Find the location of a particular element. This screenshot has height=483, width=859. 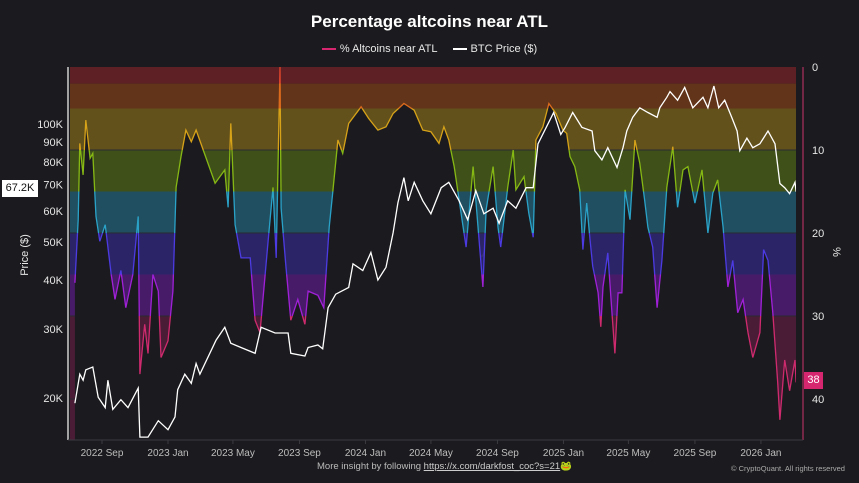

y-left-axis-label: Price ($) is located at coordinates (25, 255).